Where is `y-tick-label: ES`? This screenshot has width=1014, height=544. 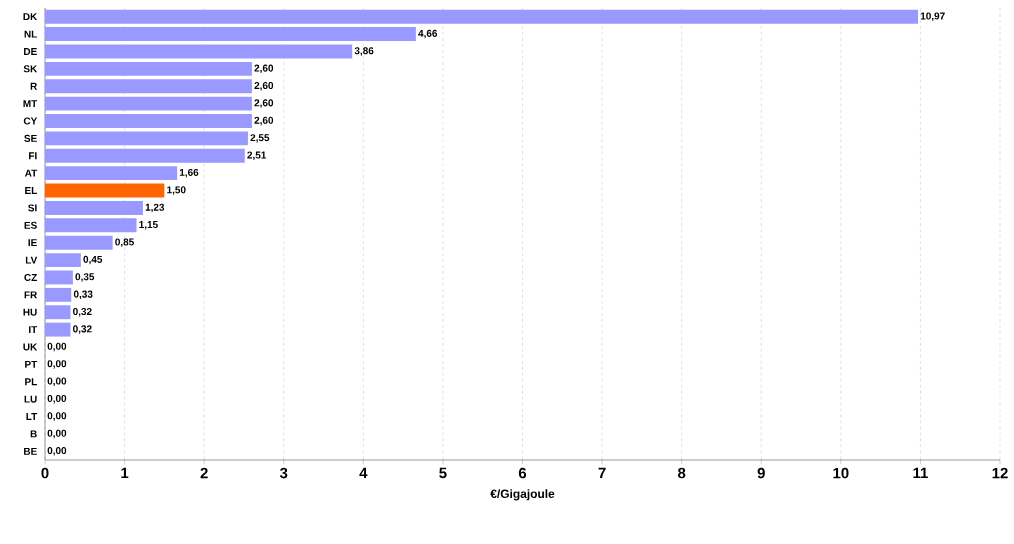 y-tick-label: ES is located at coordinates (30, 225).